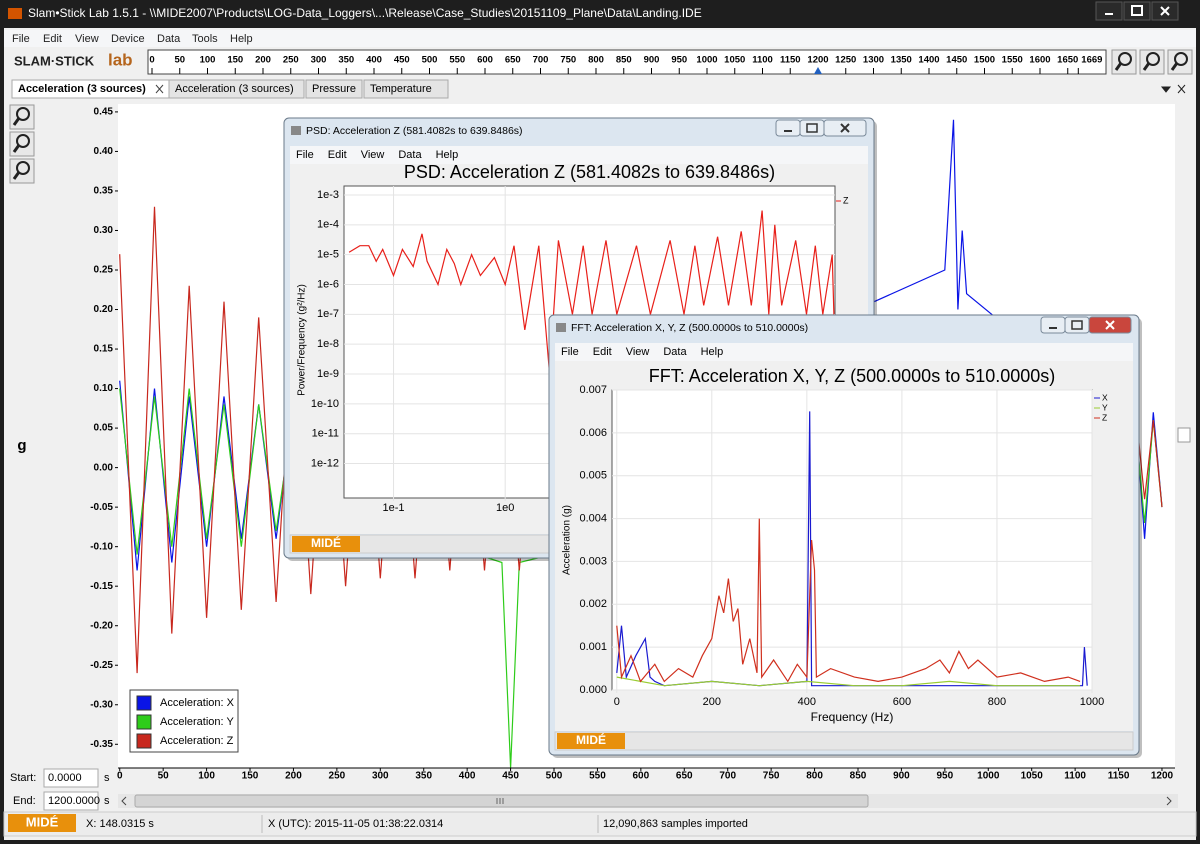  I want to click on tab-bg, so click(406, 89).